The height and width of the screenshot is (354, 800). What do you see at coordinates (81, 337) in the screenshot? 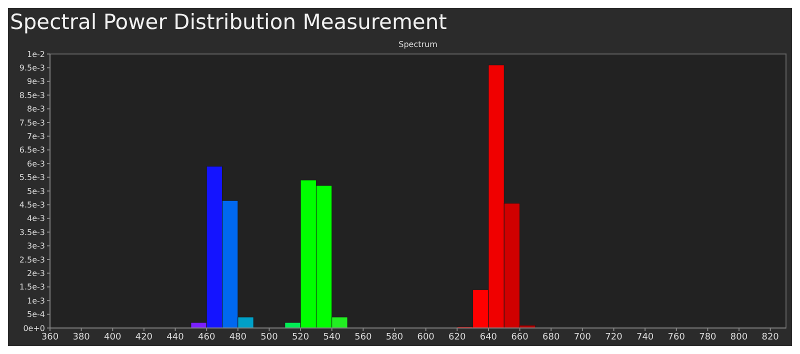
I see `x-tick-label: 380` at bounding box center [81, 337].